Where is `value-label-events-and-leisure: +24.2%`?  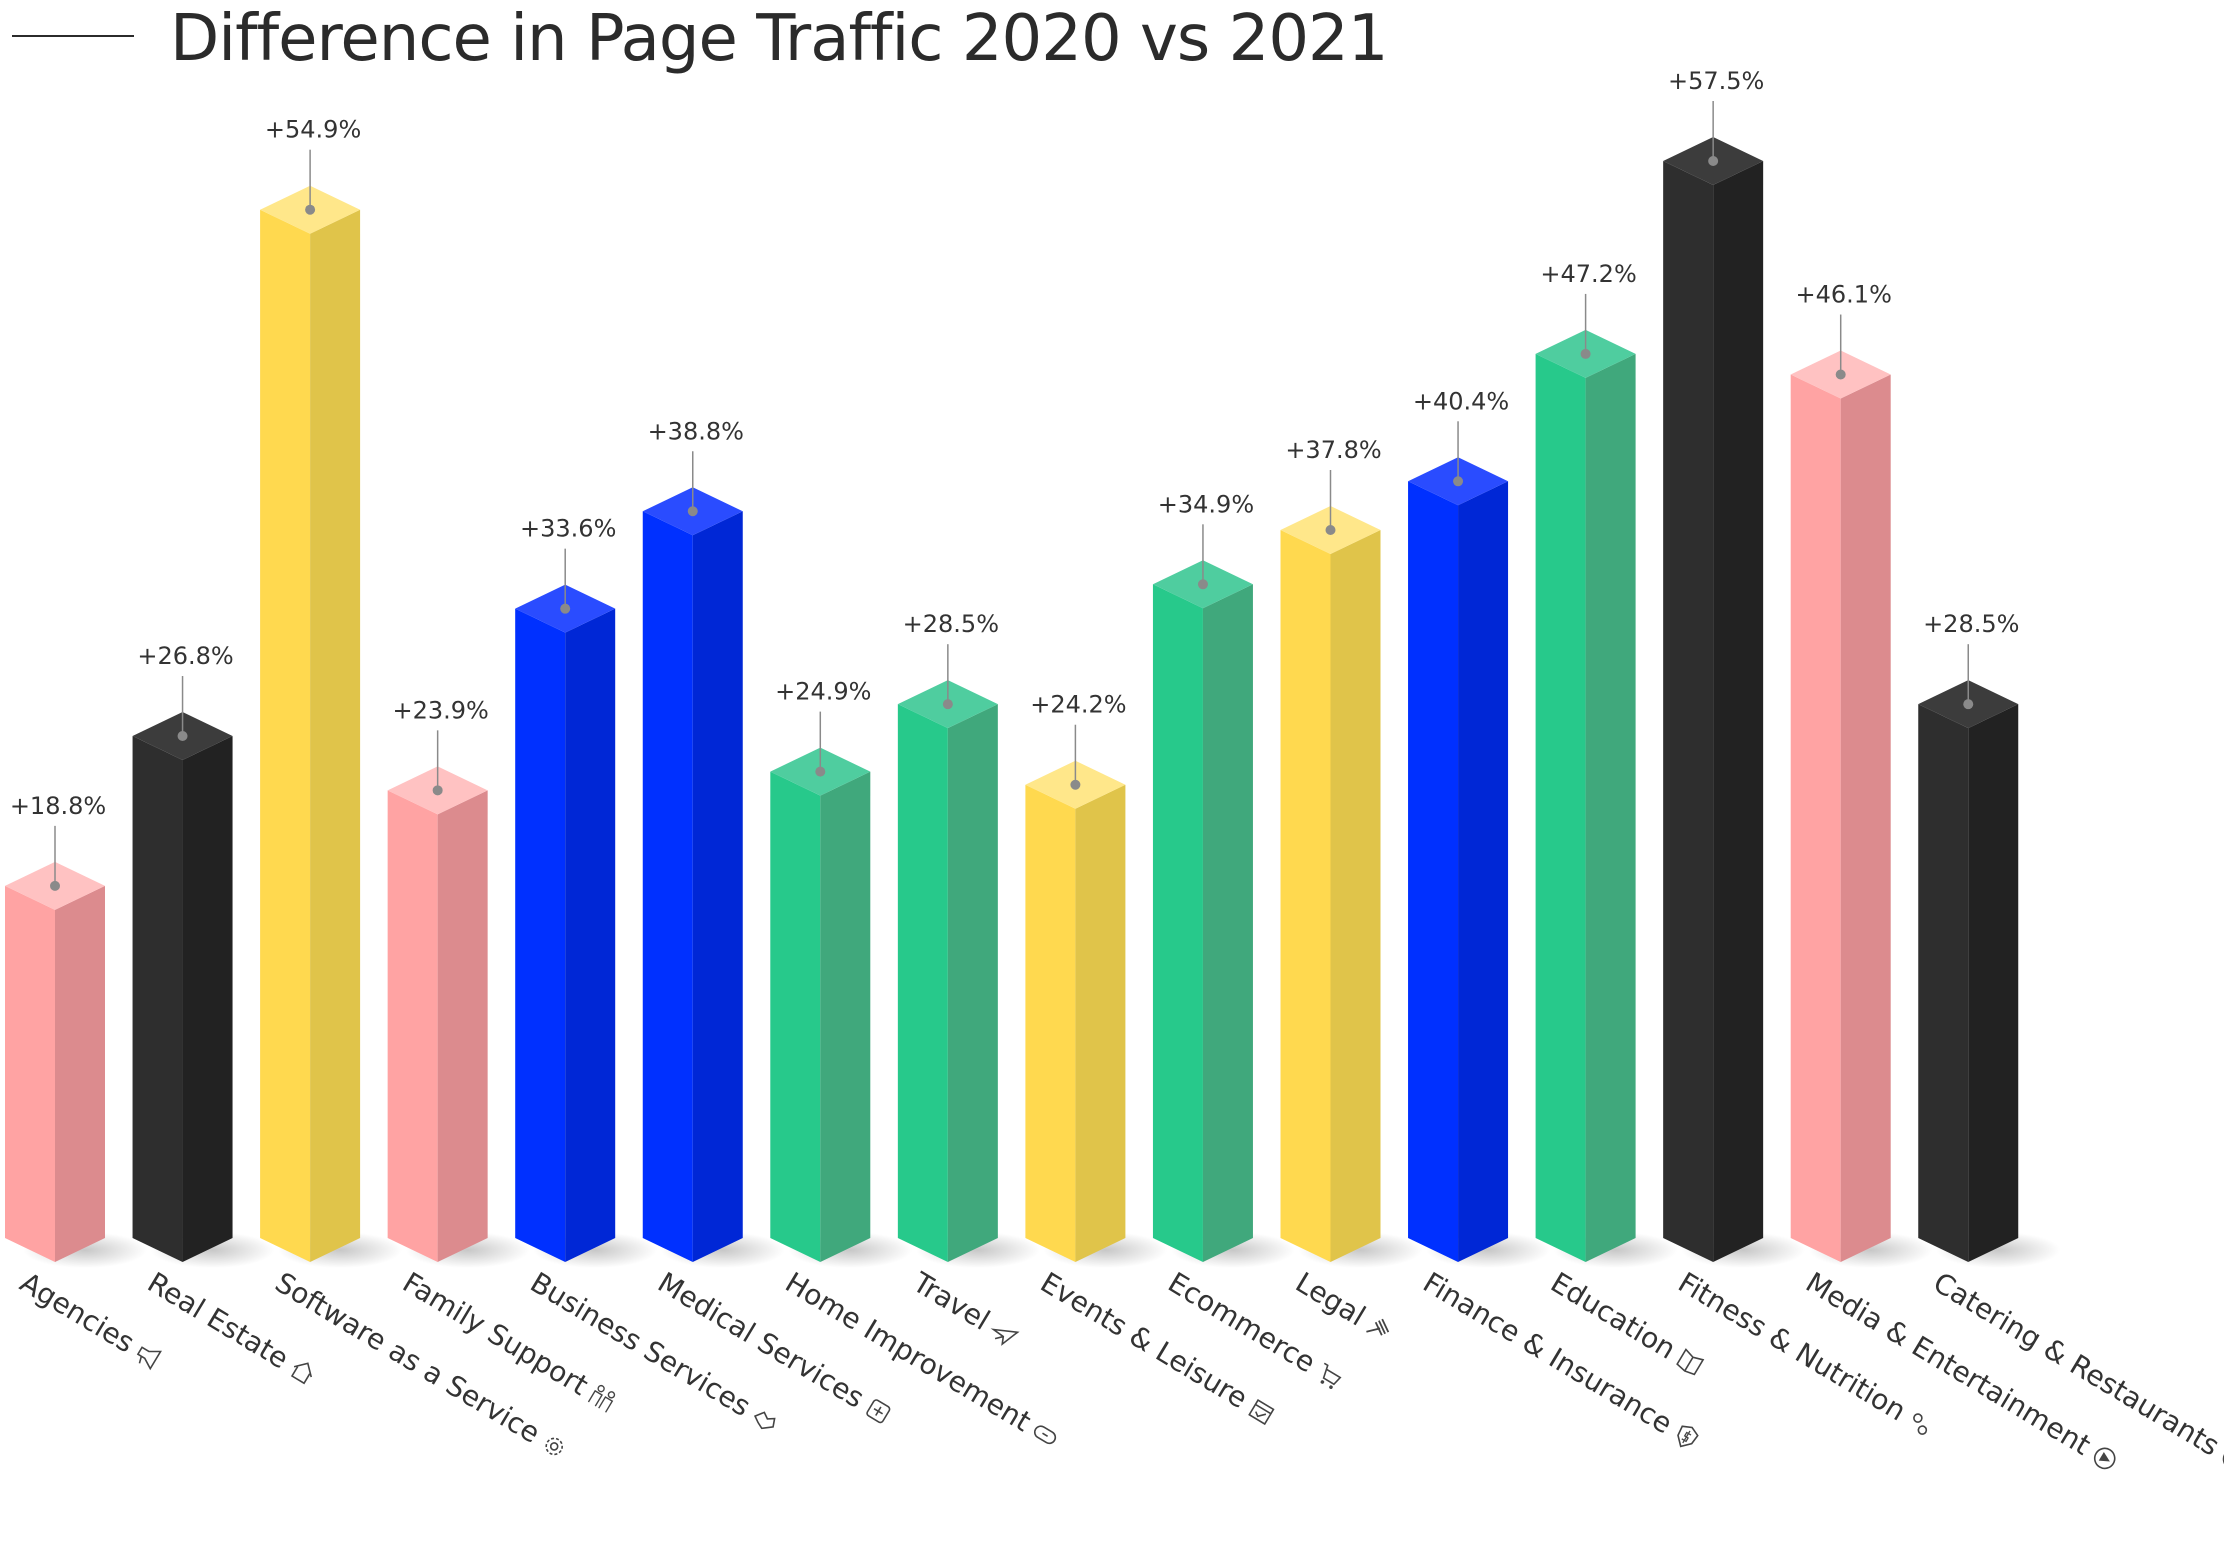 value-label-events-and-leisure: +24.2% is located at coordinates (1078, 705).